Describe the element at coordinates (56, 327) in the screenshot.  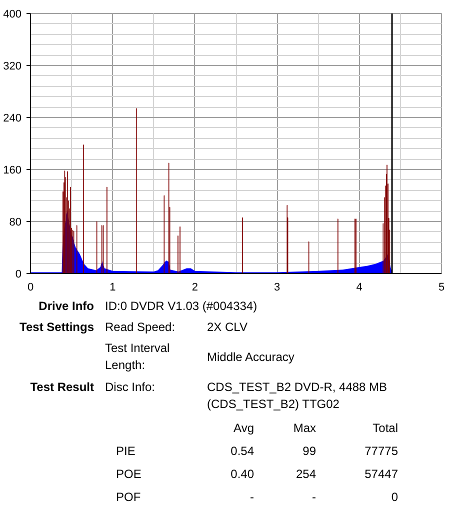
I see `text: Test Settings` at that location.